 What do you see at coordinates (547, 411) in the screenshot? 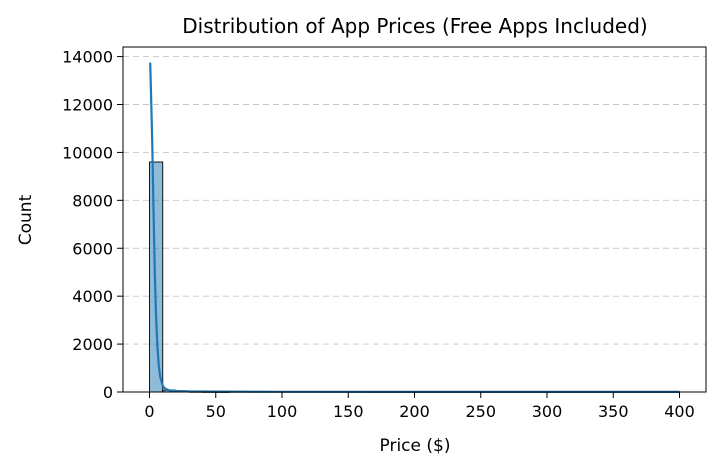
I see `x-tick-label: 300` at bounding box center [547, 411].